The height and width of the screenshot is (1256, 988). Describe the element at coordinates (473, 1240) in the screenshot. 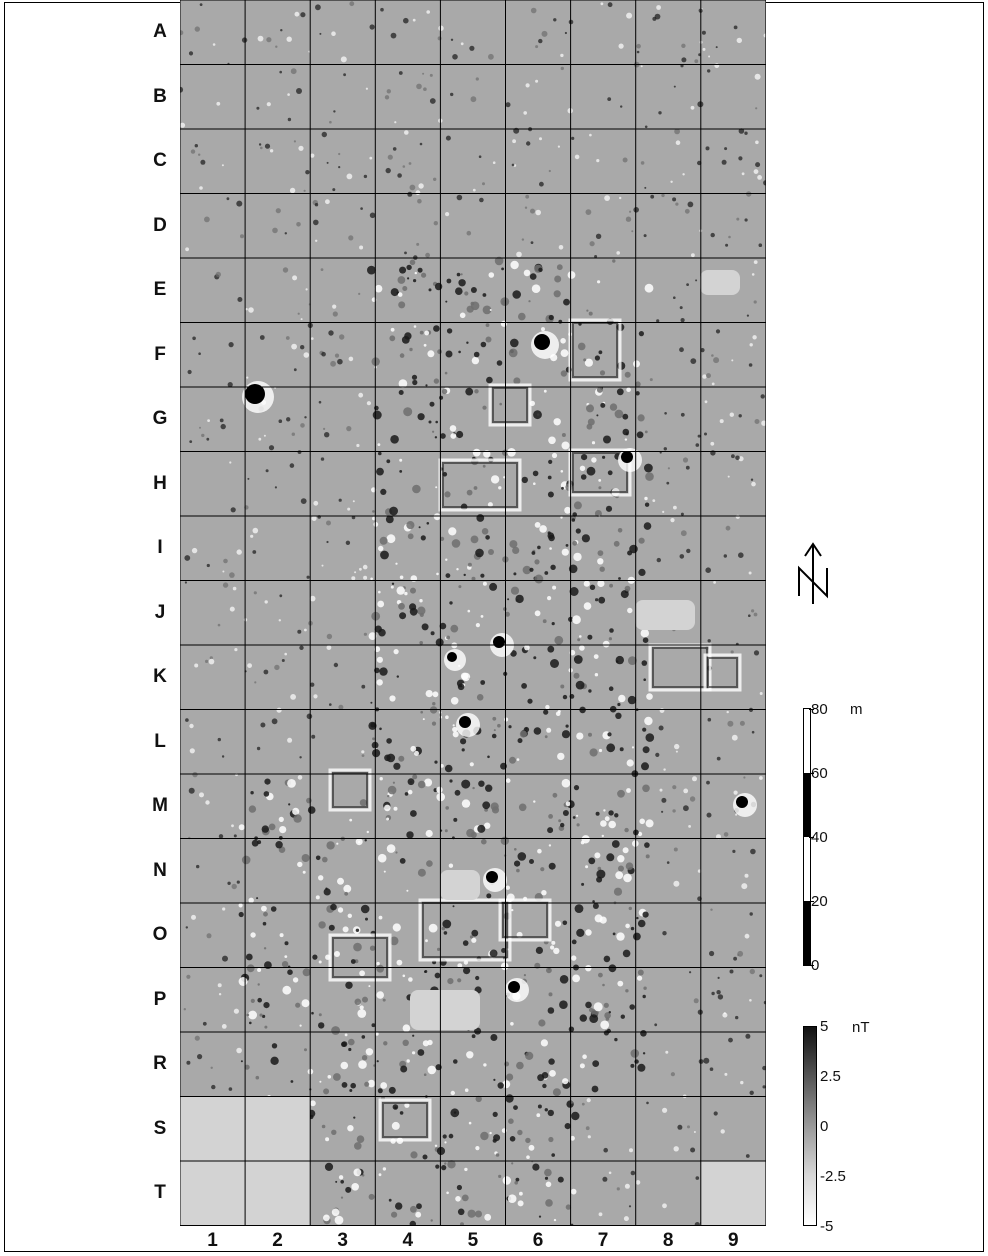

I see `column-label: 5` at that location.